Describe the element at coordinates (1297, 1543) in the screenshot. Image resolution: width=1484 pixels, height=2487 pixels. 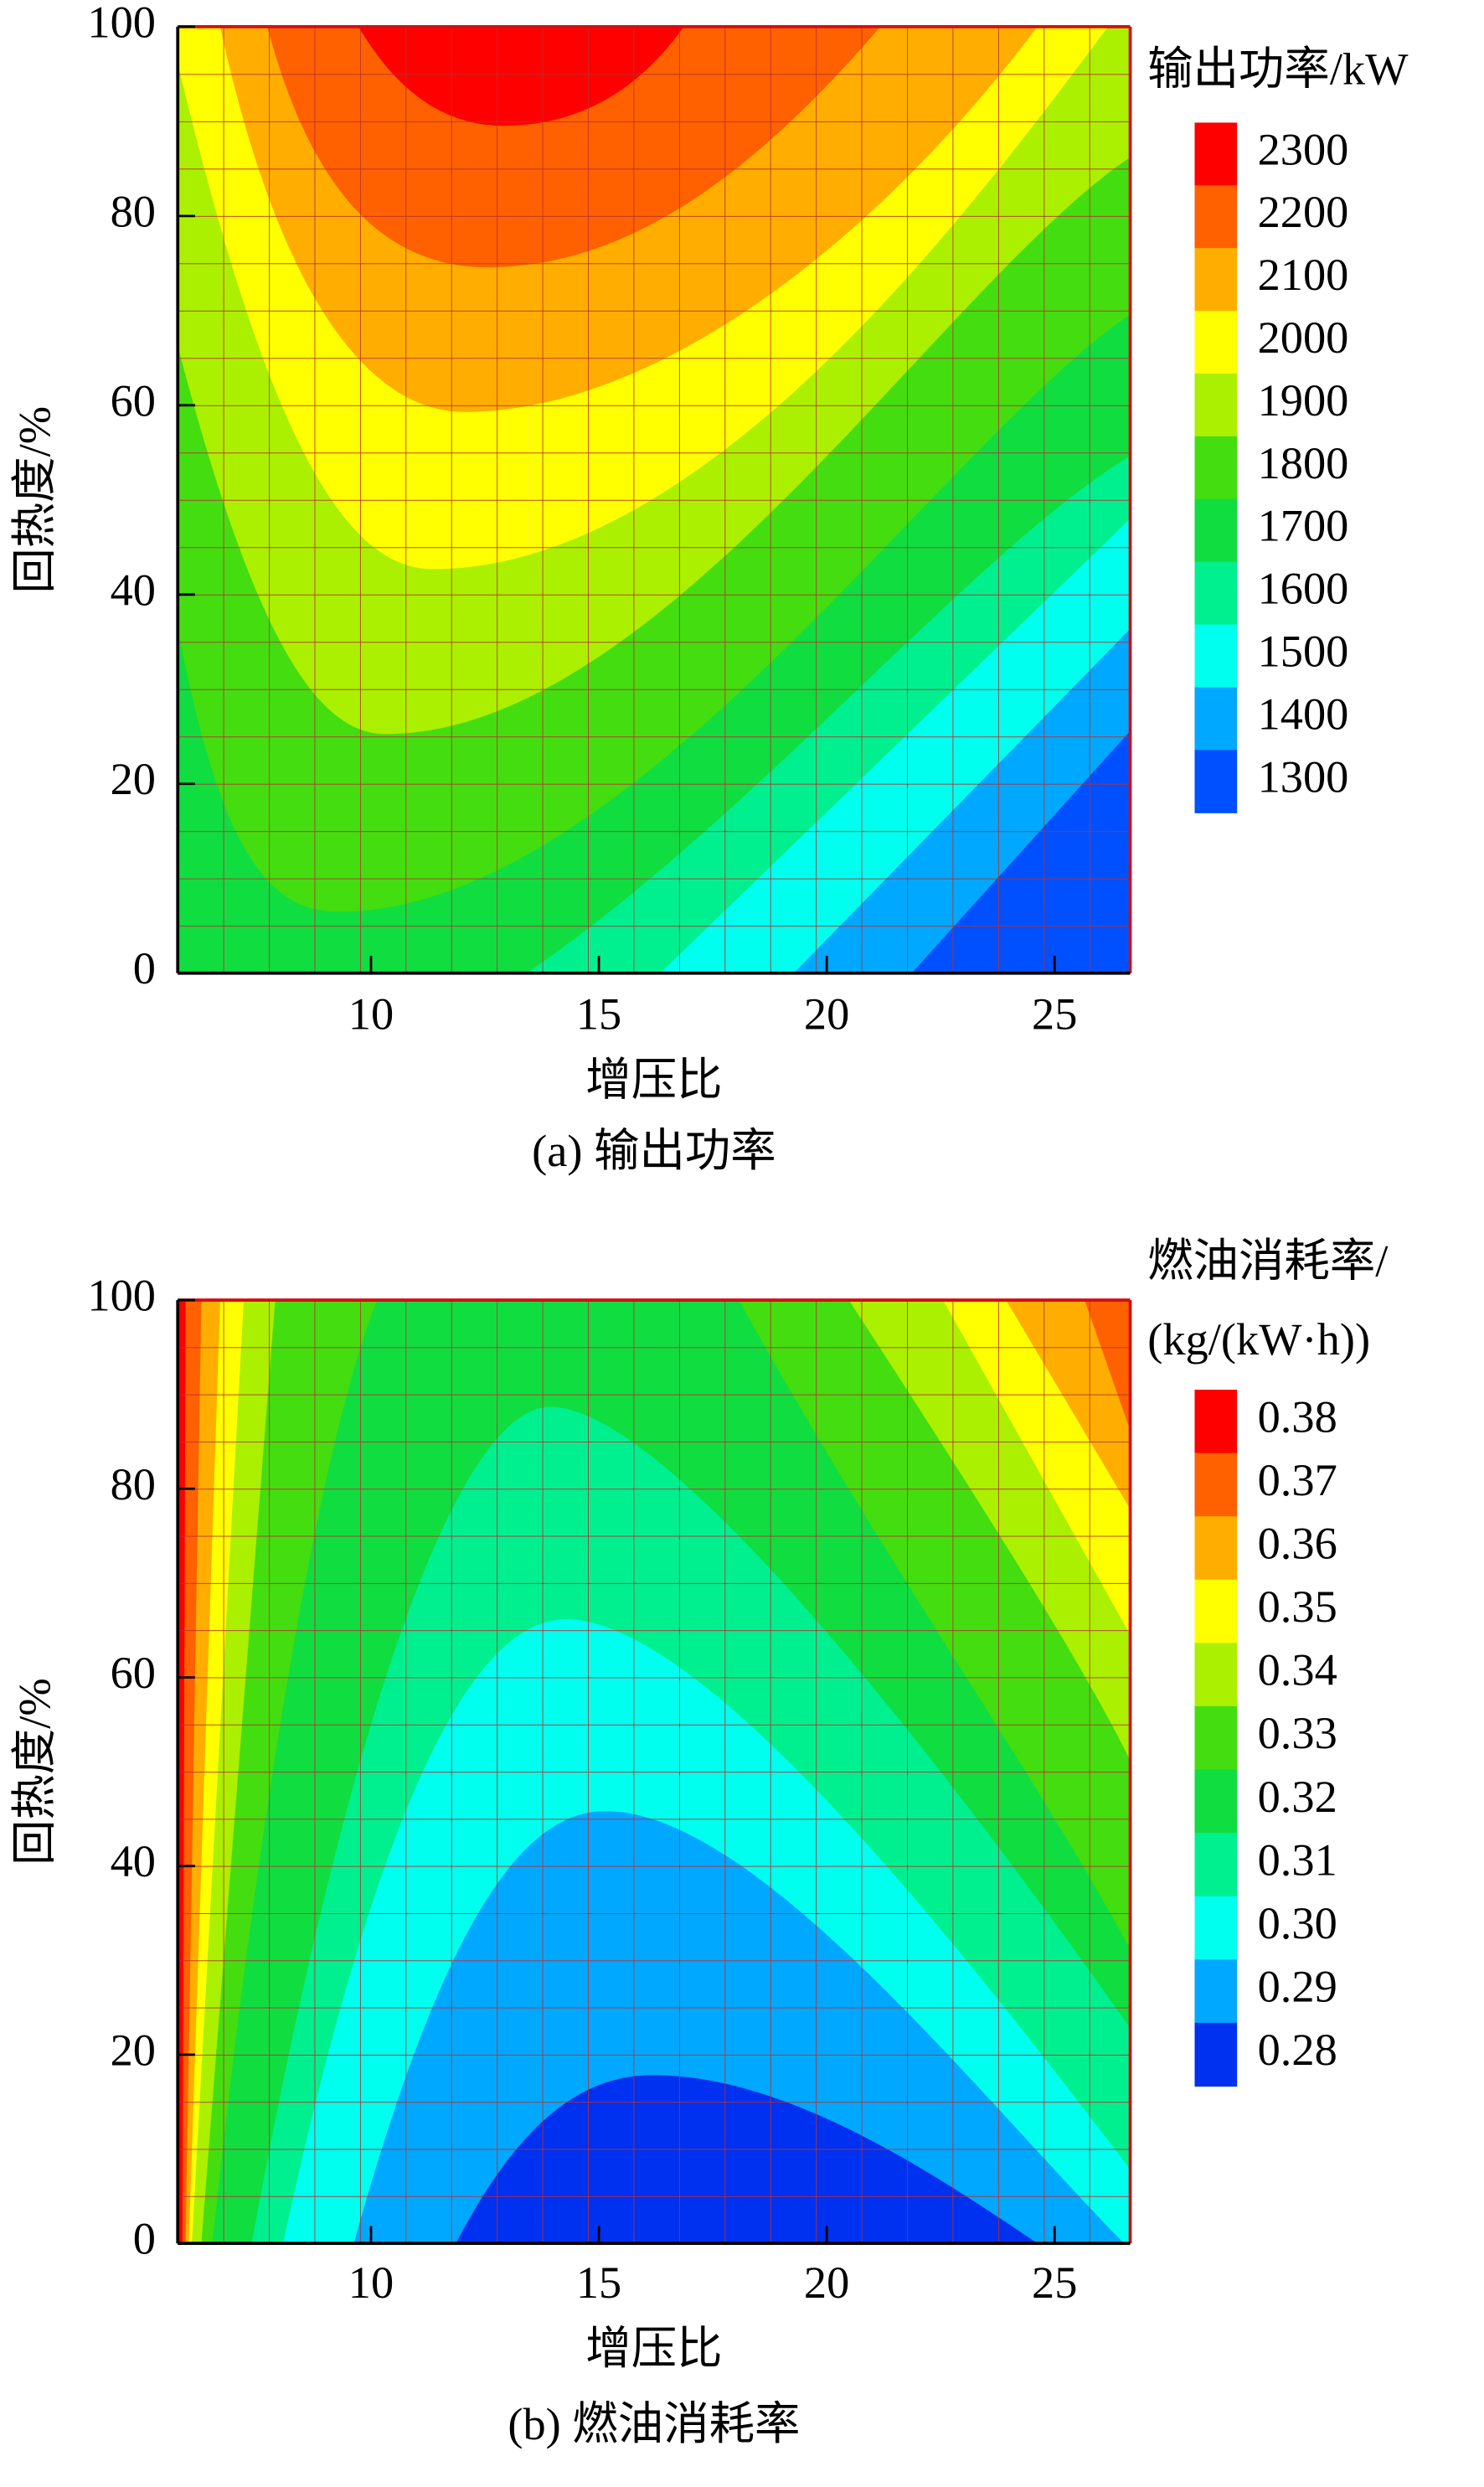
I see `colorbar-label: 0.36` at that location.